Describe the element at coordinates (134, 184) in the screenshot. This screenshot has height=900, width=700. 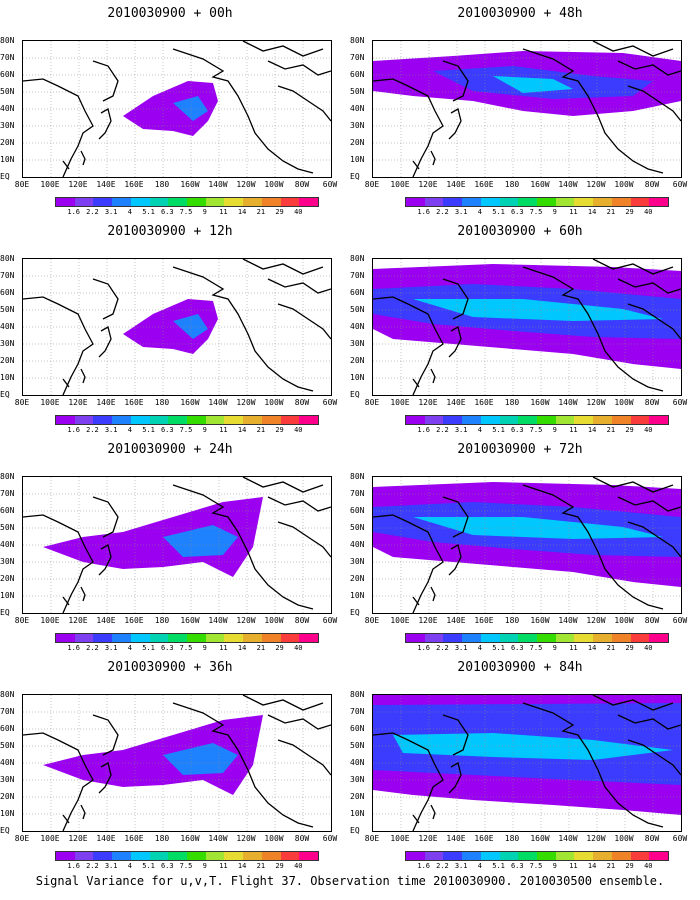
I see `longitude-label: 160E` at that location.